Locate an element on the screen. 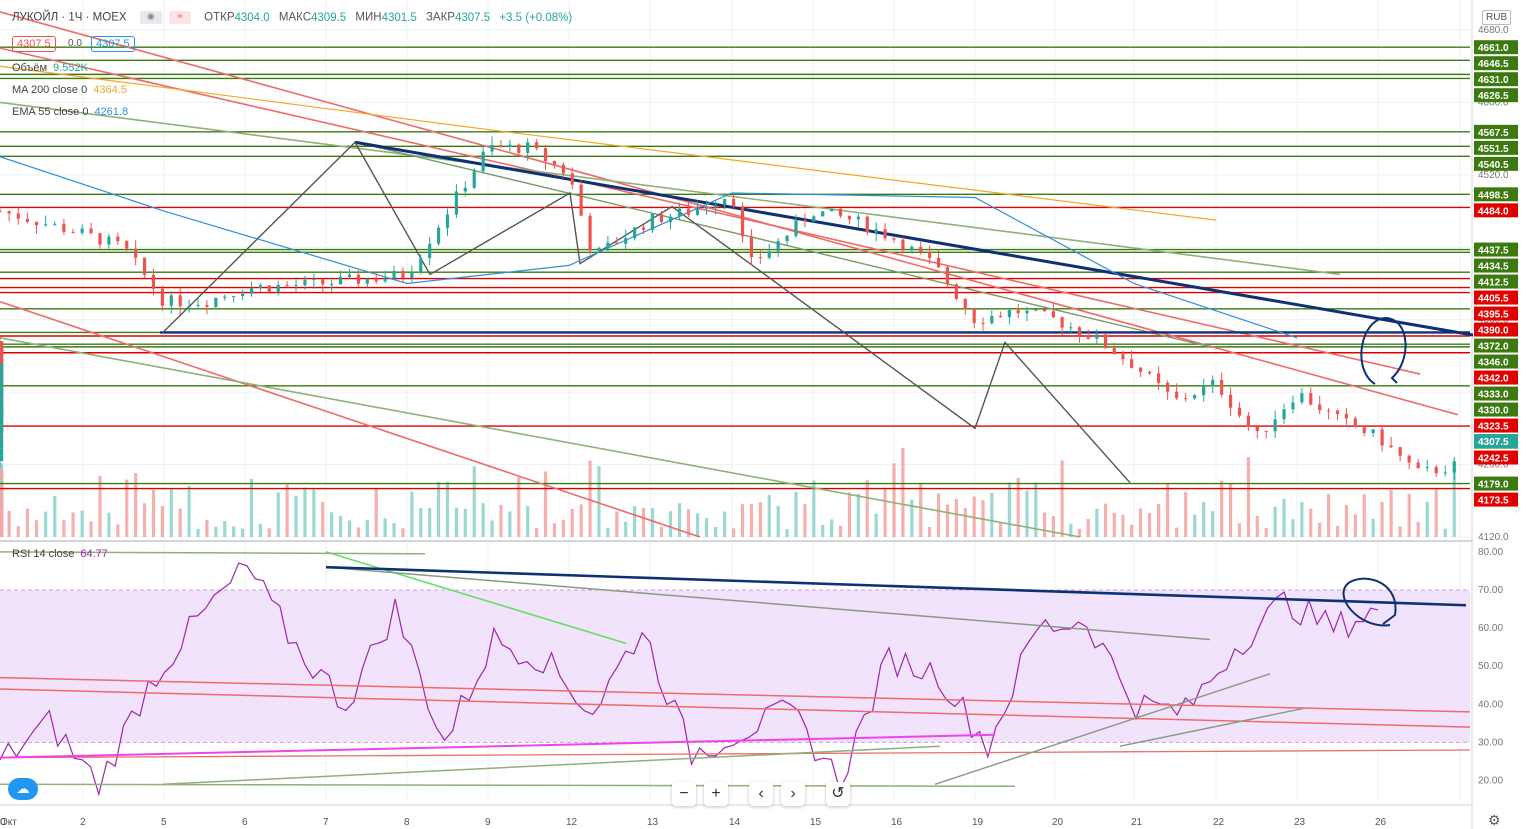 The image size is (1526, 829). time-tick-label: 6 is located at coordinates (245, 822).